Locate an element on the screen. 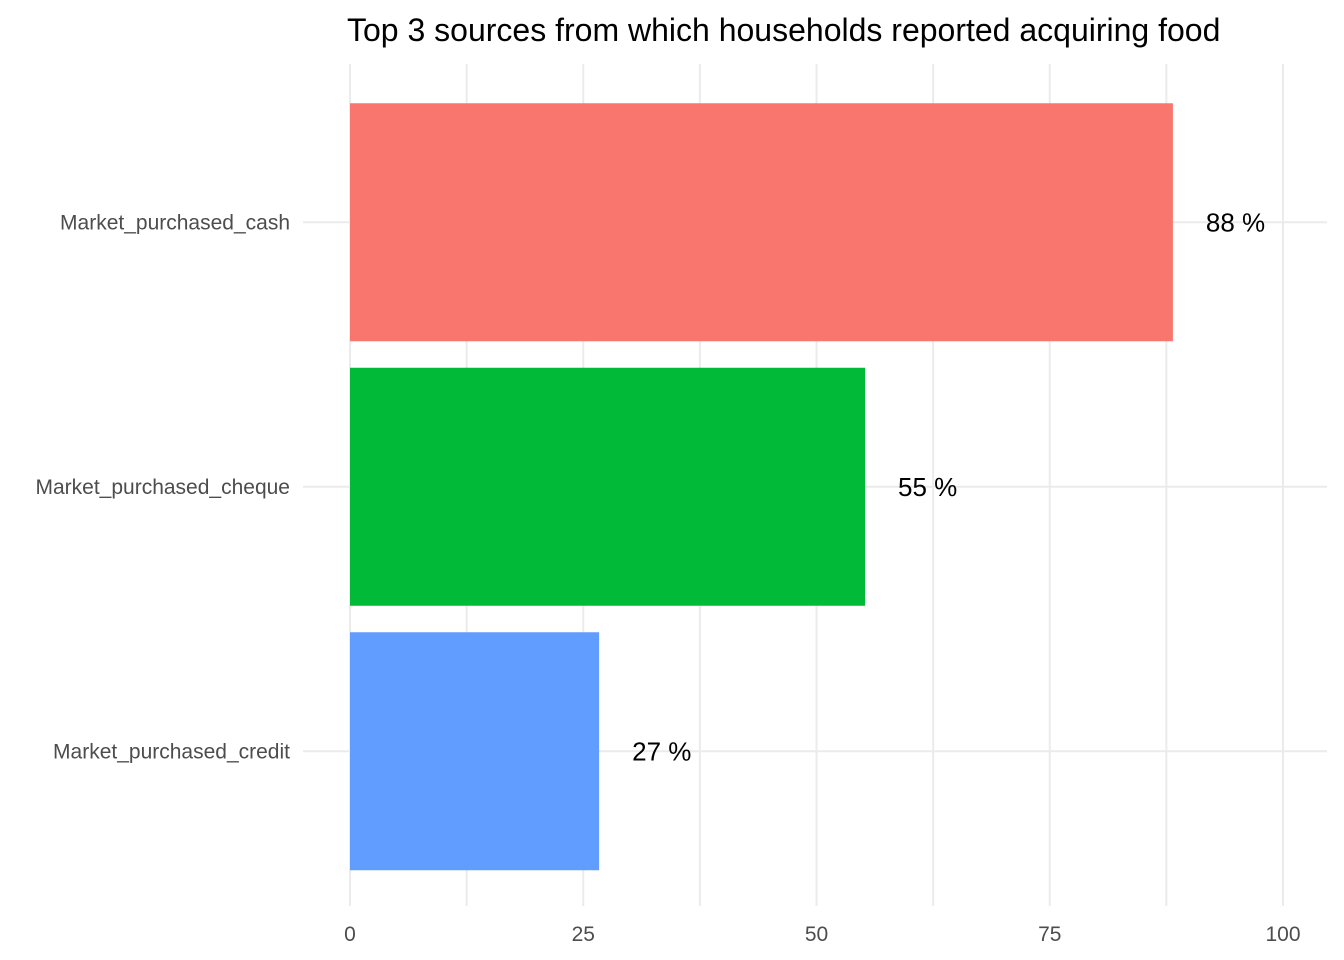  category-label: Market_purchased_cheque is located at coordinates (162, 487).